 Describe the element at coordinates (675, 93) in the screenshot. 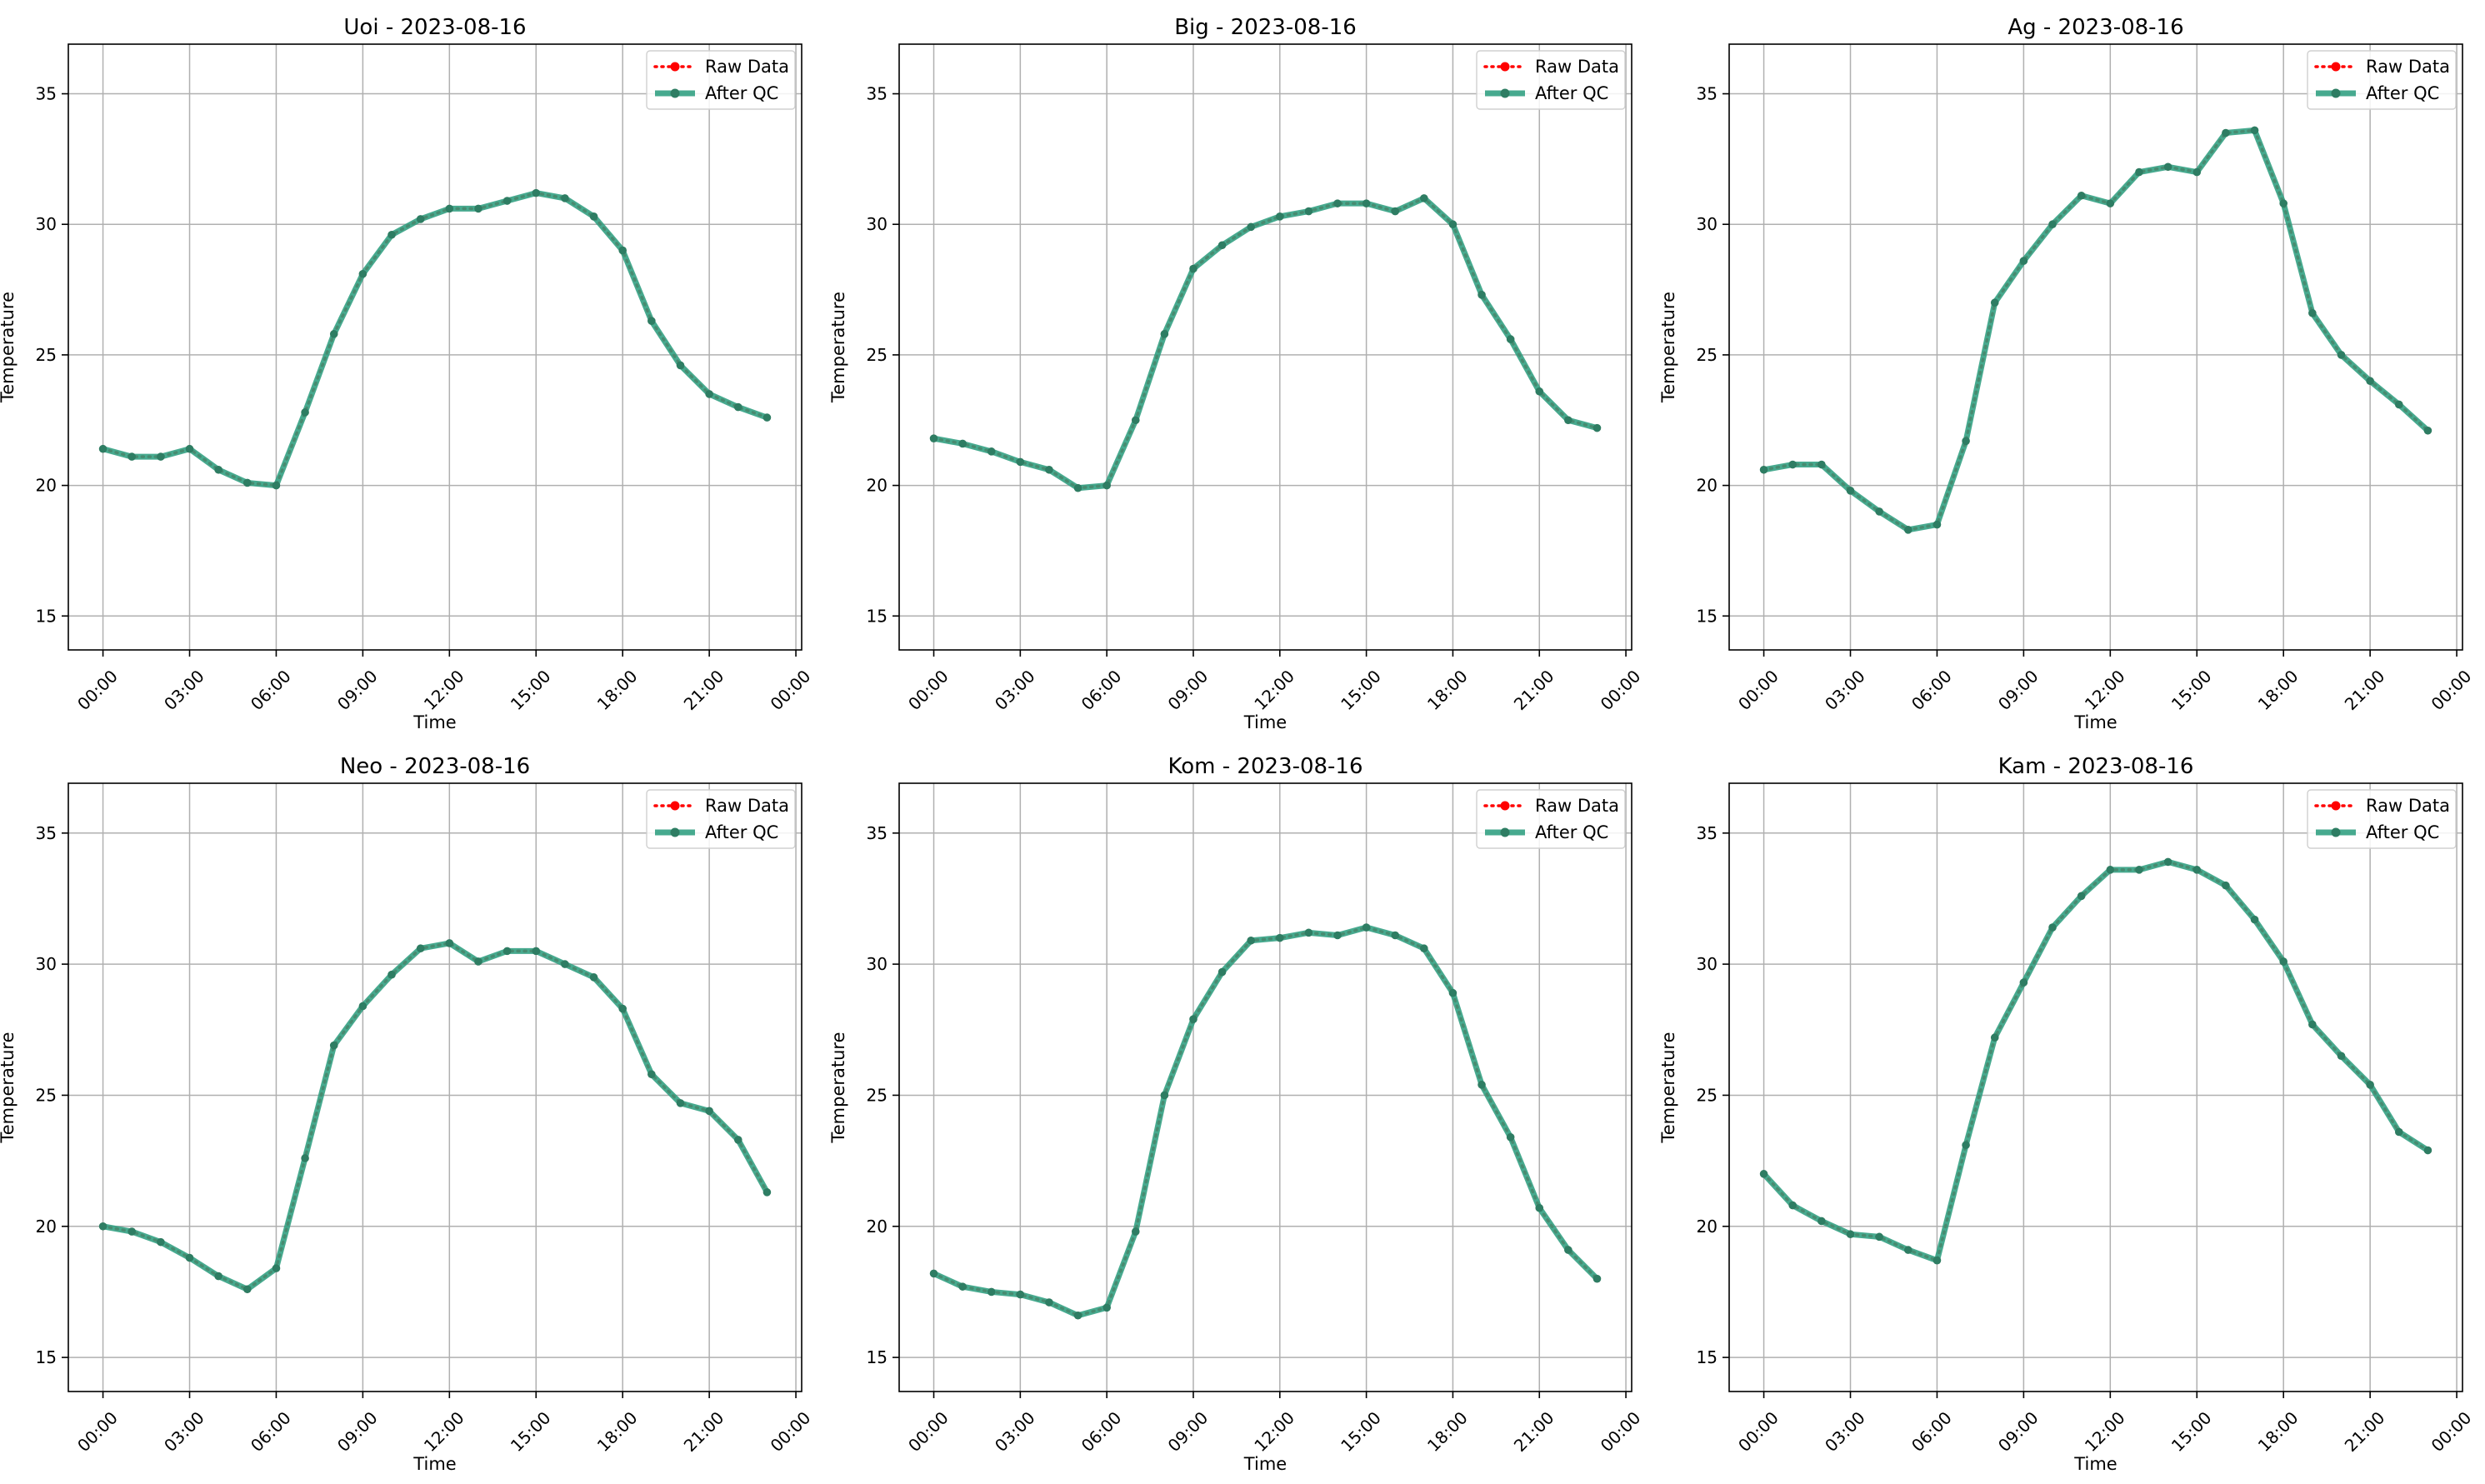

I see `legend-qc-marker` at that location.